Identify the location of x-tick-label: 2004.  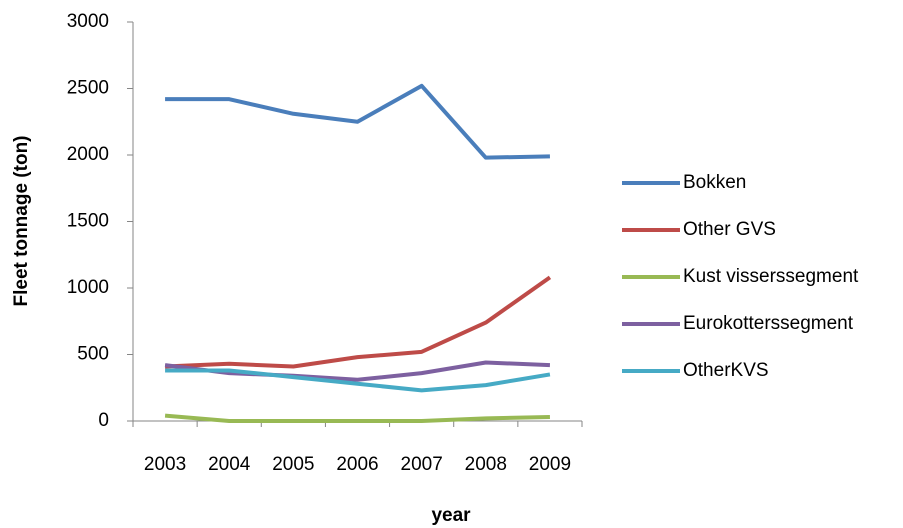
(229, 464).